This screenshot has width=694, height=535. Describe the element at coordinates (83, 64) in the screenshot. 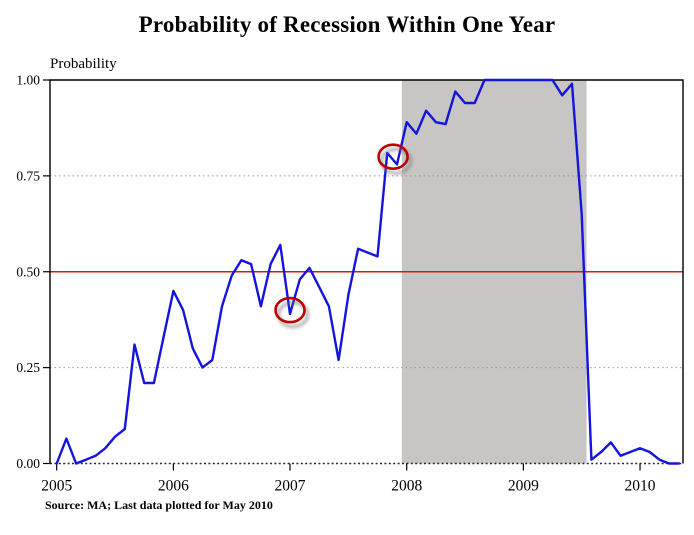

I see `y-axis-title: Probability` at that location.